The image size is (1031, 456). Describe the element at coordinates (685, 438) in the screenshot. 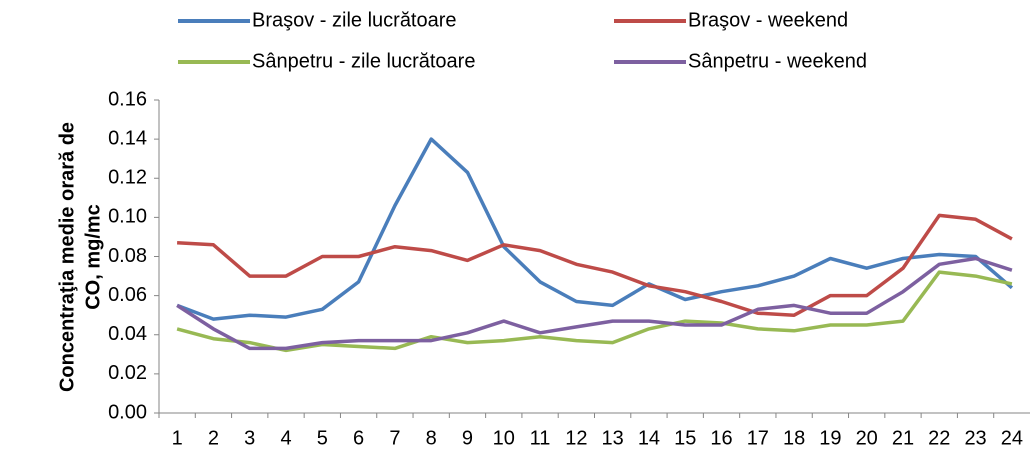

I see `x-tick-label: 15` at that location.